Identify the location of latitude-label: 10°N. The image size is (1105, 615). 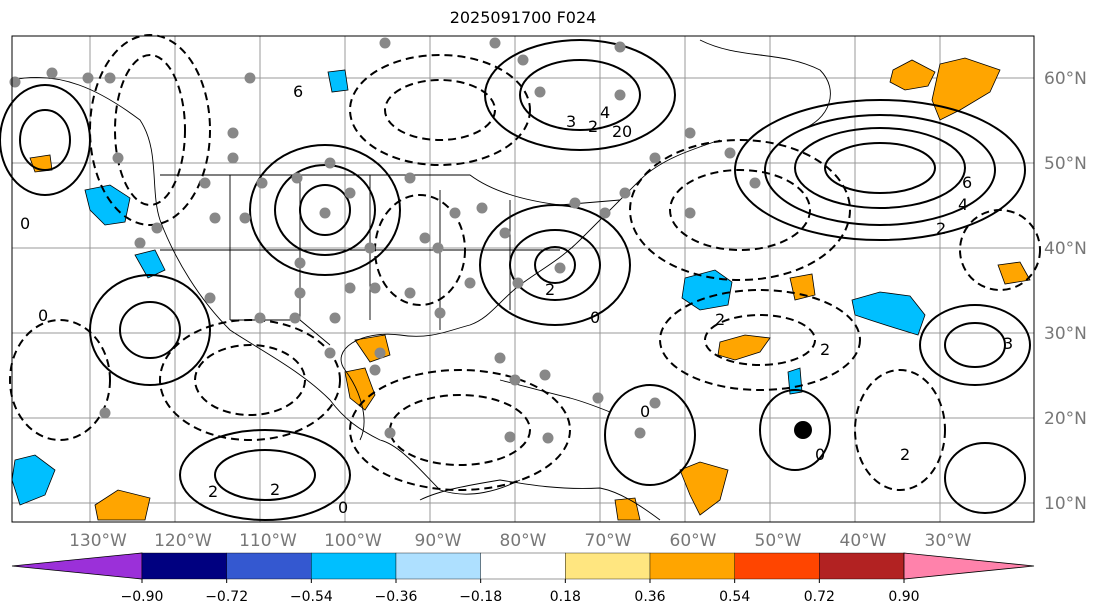
(1065, 504).